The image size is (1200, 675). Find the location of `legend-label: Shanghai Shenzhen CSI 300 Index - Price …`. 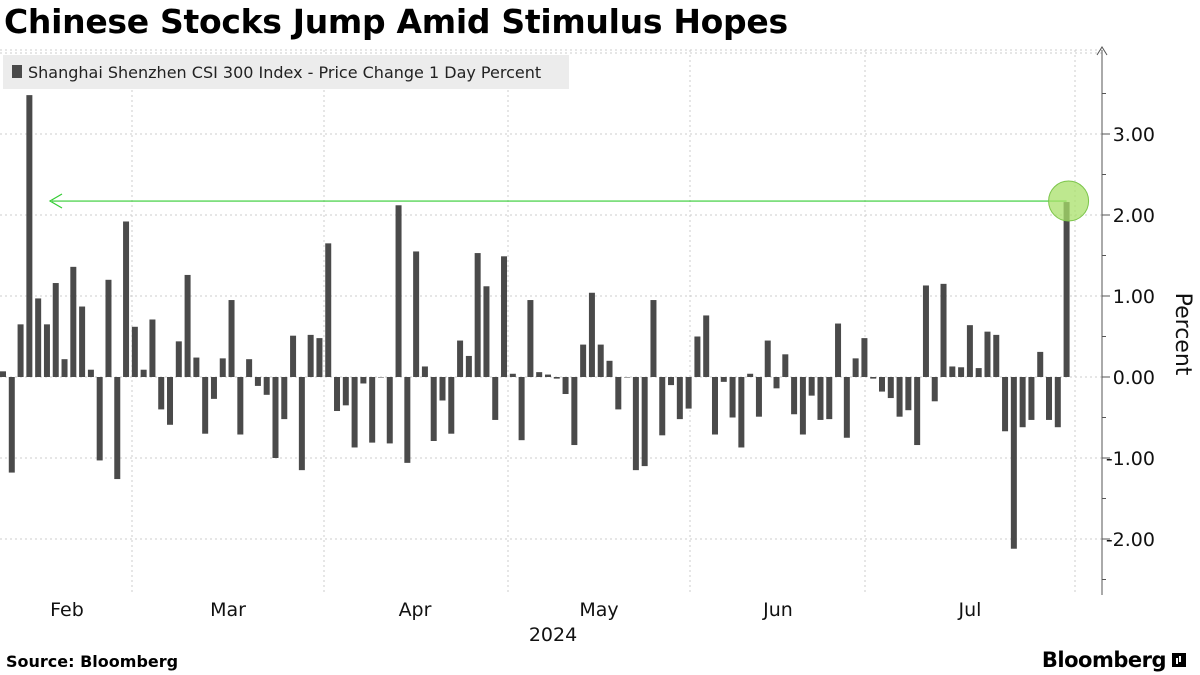

legend-label: Shanghai Shenzhen CSI 300 Index - Price … is located at coordinates (284, 72).